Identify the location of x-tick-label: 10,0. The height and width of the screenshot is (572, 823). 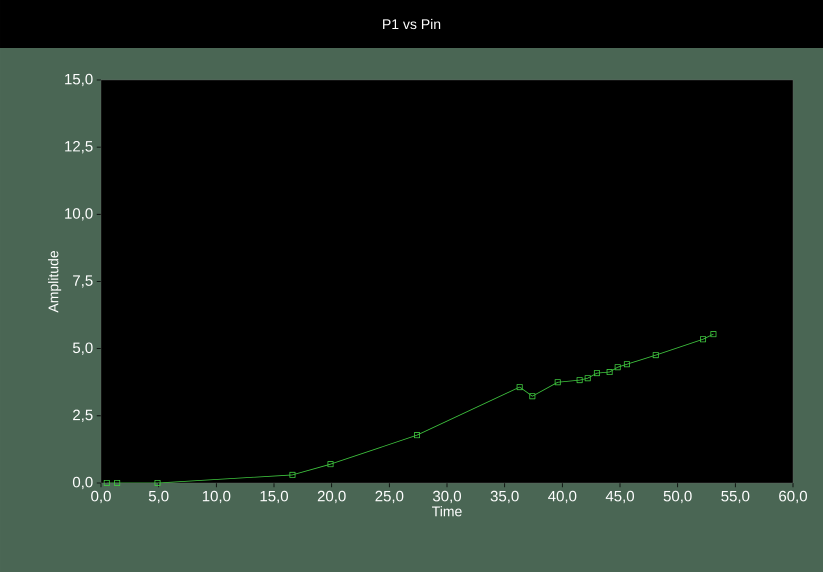
(216, 497).